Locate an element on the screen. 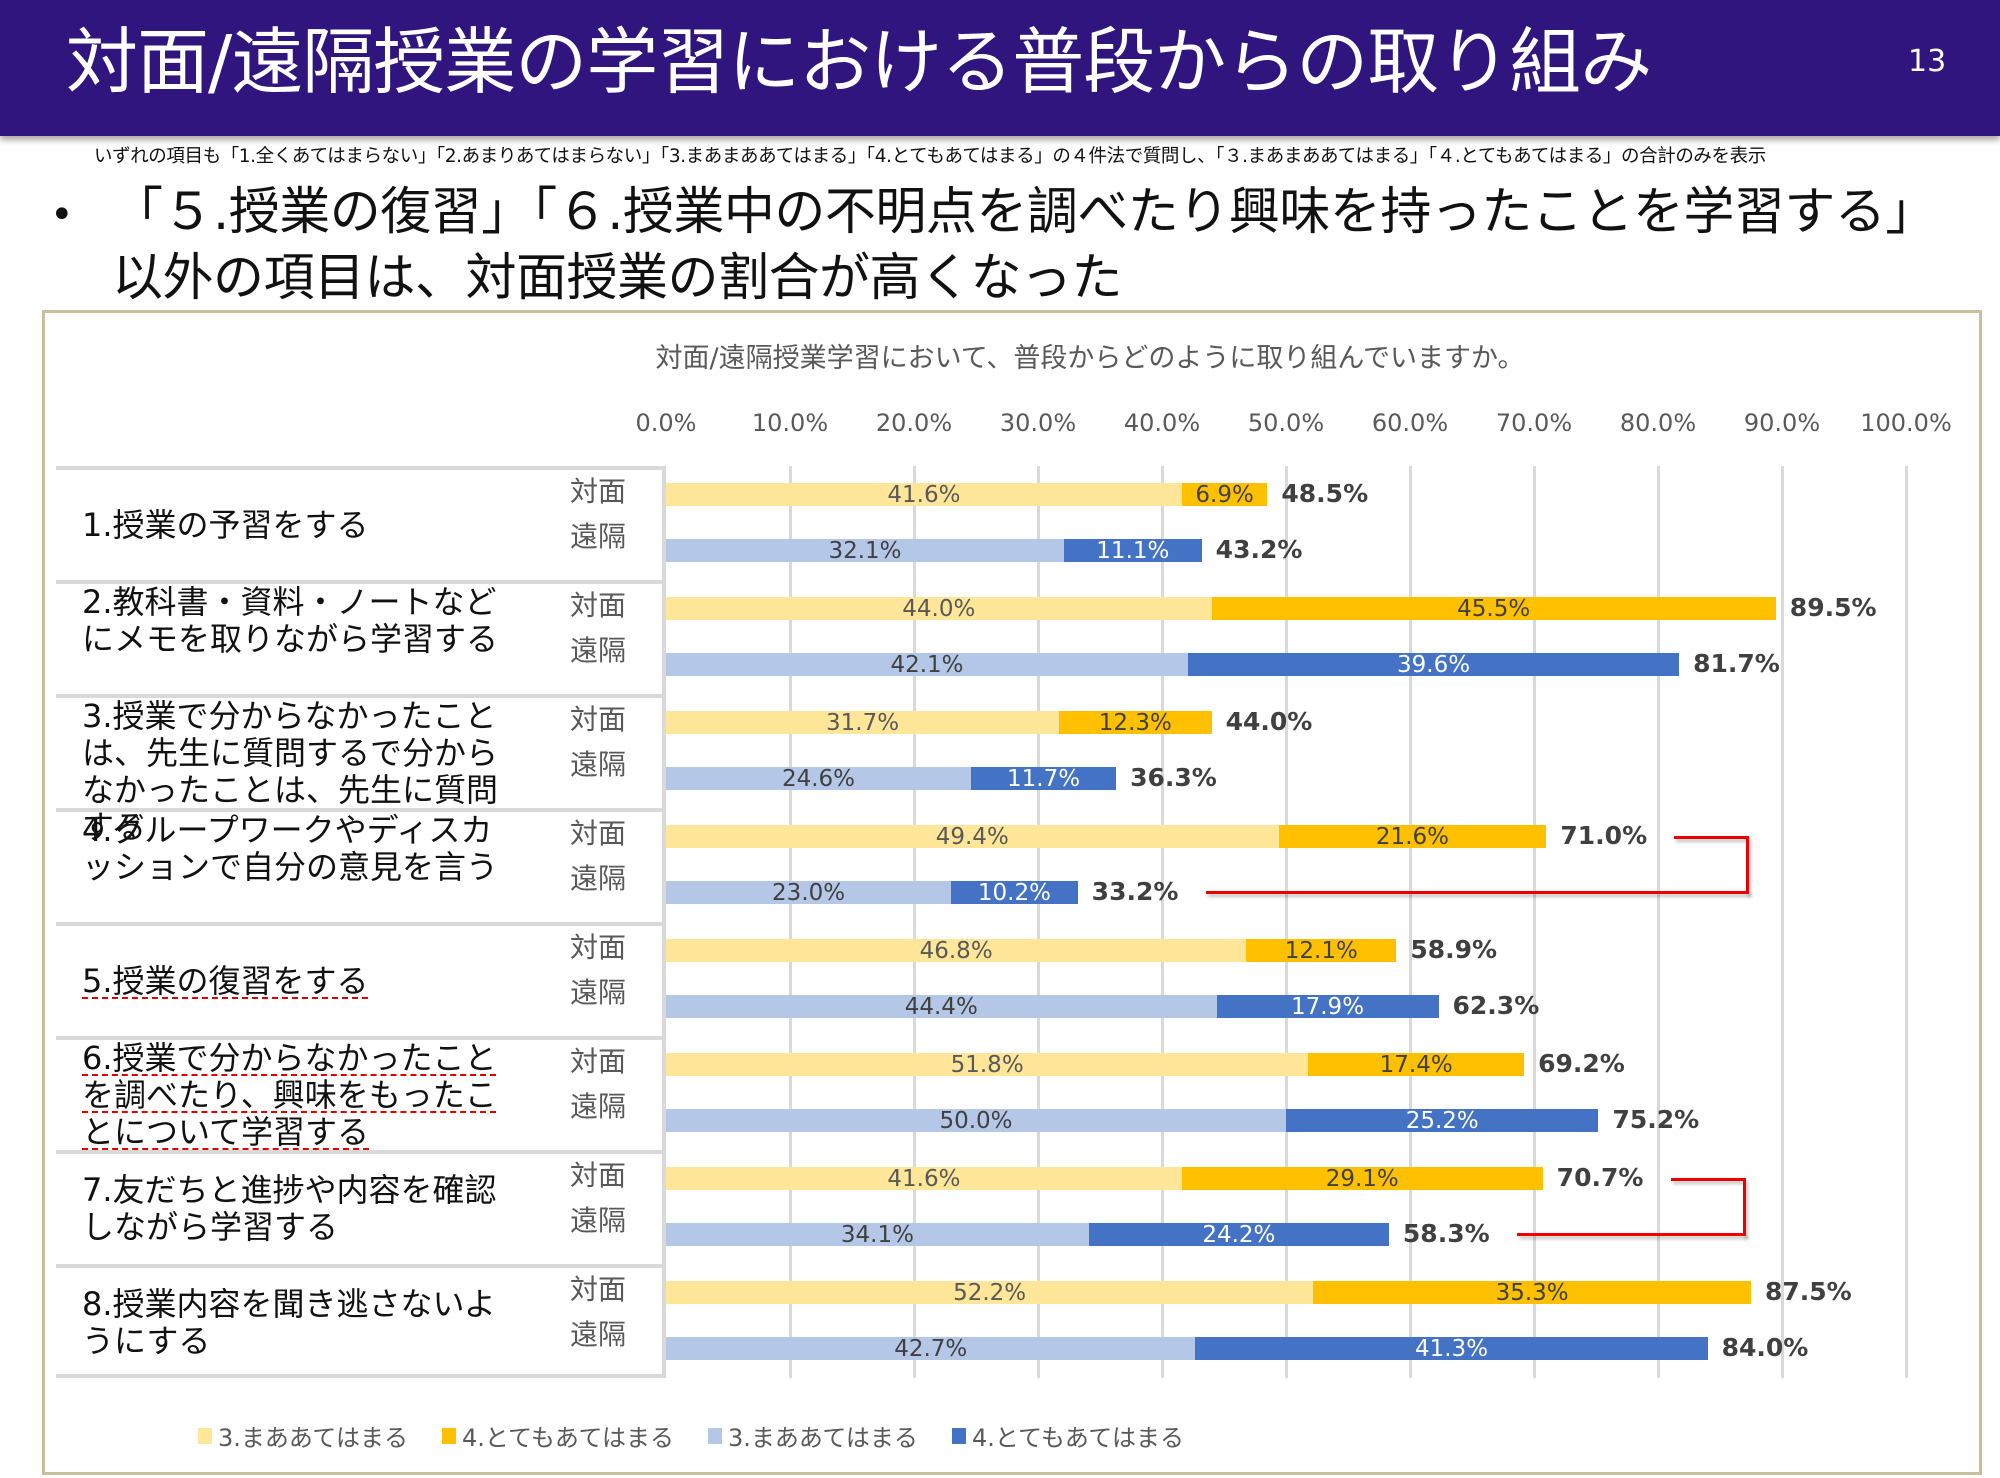 Image resolution: width=2000 pixels, height=1478 pixels. bar-taimen-4: 17.4% is located at coordinates (1416, 1065).